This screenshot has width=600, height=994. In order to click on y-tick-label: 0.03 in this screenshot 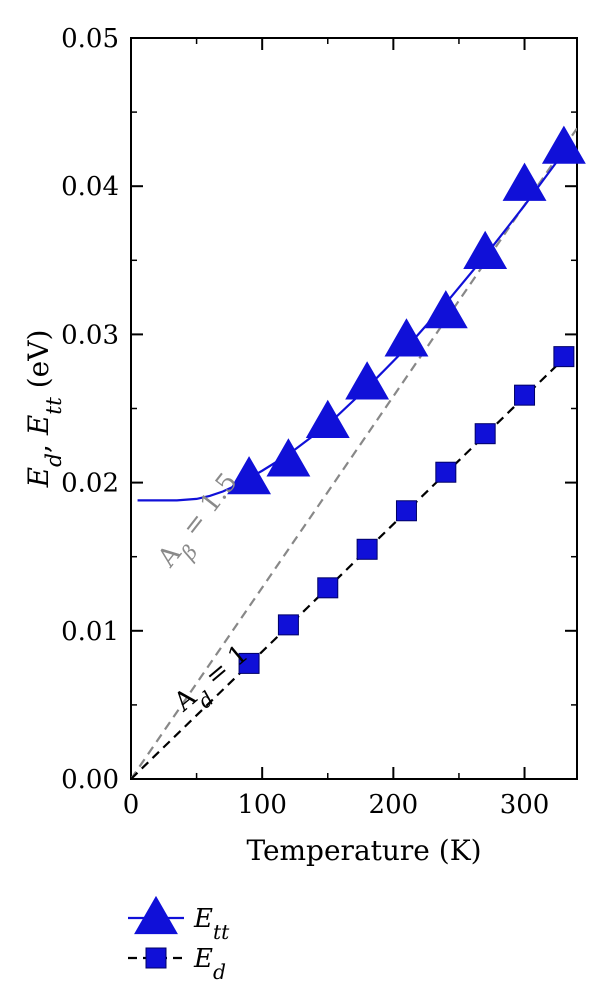, I will do `click(90, 335)`.